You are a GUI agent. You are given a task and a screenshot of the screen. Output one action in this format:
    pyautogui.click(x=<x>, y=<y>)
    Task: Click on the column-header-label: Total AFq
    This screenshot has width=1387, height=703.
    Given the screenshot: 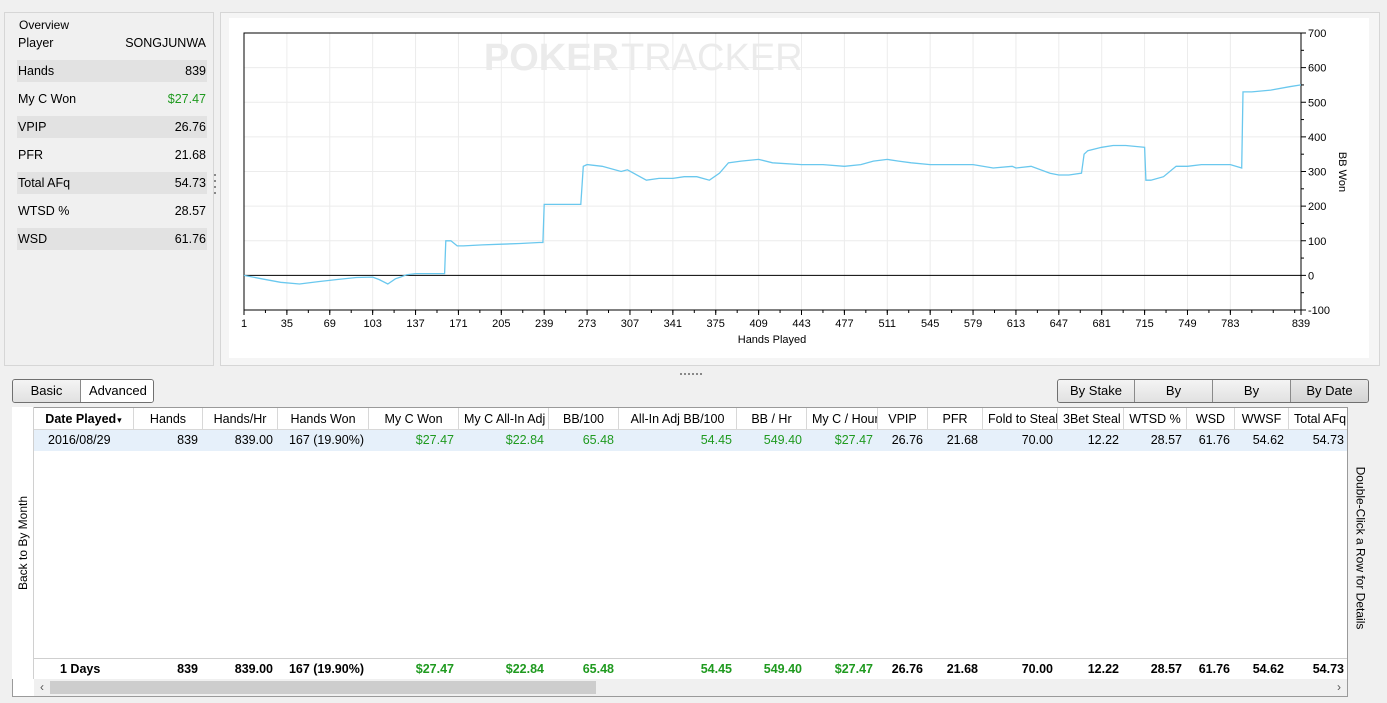 What is the action you would take?
    pyautogui.click(x=1320, y=419)
    